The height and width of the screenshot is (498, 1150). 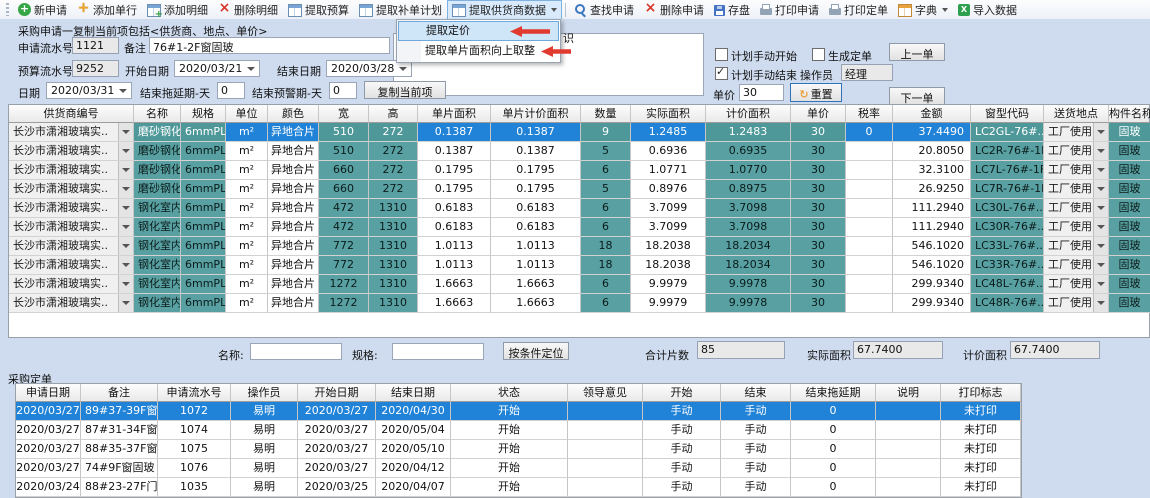 I want to click on toolbar-button-12: 打印定单, so click(x=858, y=10).